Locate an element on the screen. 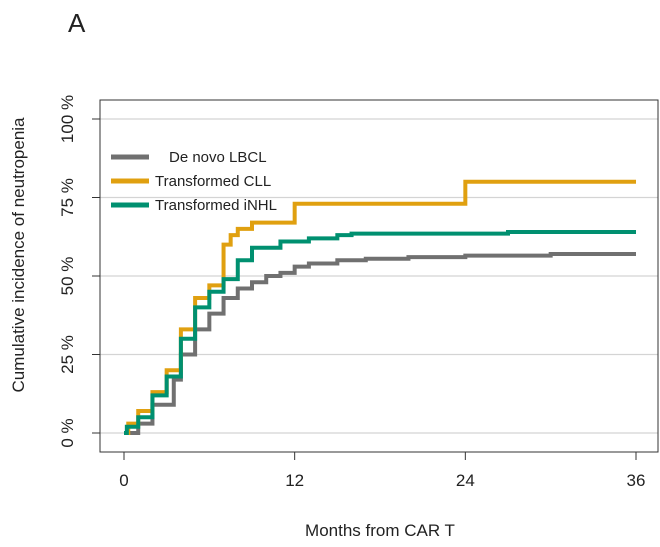  x-axis-title: Months from CAR T is located at coordinates (380, 530).